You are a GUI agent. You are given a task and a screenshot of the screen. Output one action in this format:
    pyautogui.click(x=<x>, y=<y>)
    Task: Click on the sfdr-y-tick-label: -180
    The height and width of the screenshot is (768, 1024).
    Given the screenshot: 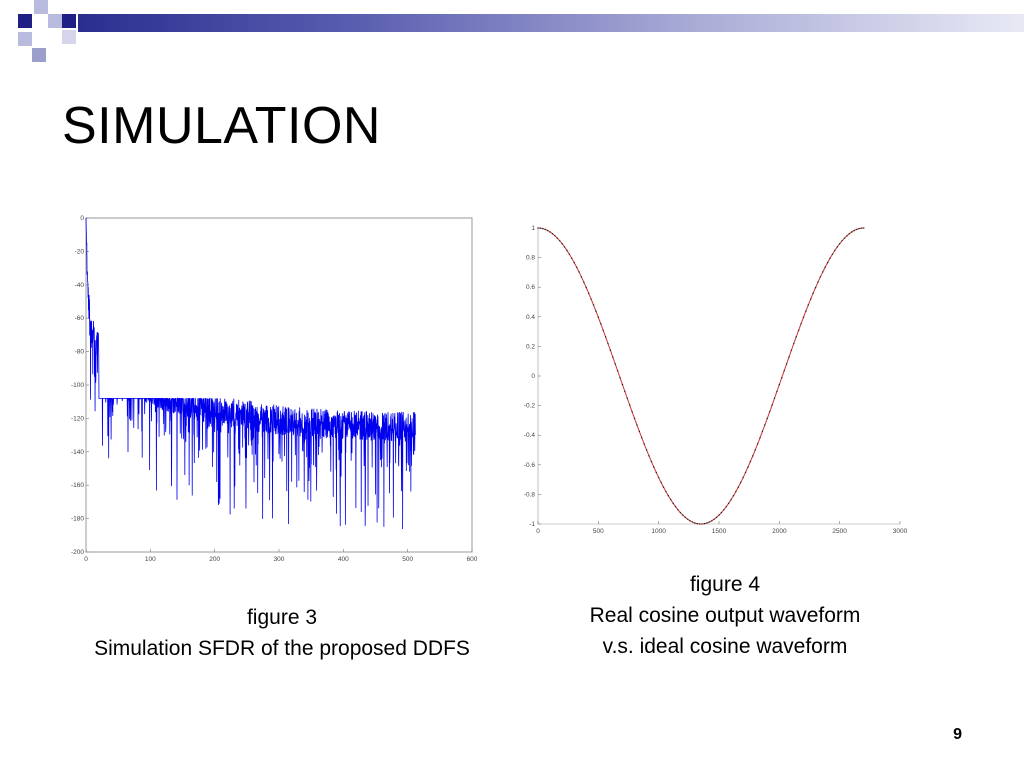 What is the action you would take?
    pyautogui.click(x=77, y=519)
    